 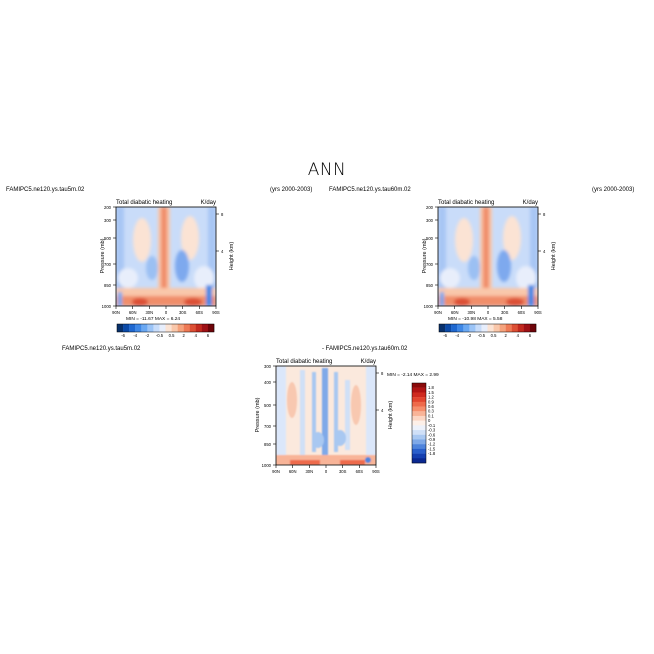 What do you see at coordinates (267, 465) in the screenshot?
I see `panel3-ytick-label: 1000` at bounding box center [267, 465].